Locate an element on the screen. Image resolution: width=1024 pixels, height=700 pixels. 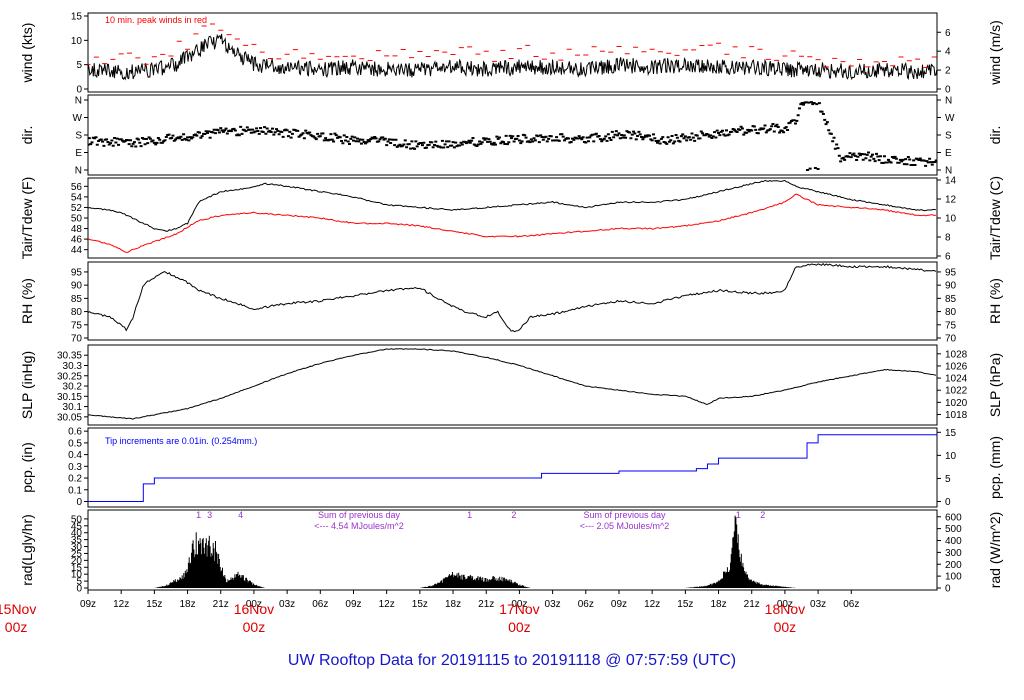
slp-right-tick-label: 1024 is located at coordinates (956, 379).